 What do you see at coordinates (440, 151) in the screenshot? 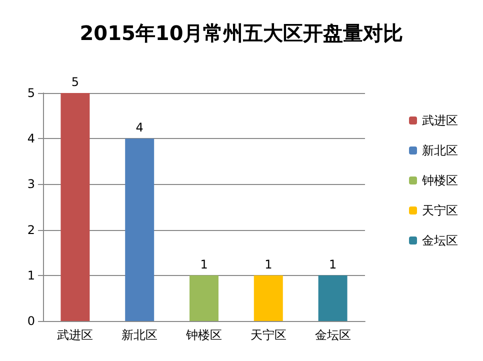
I see `legend-label: 新北区` at bounding box center [440, 151].